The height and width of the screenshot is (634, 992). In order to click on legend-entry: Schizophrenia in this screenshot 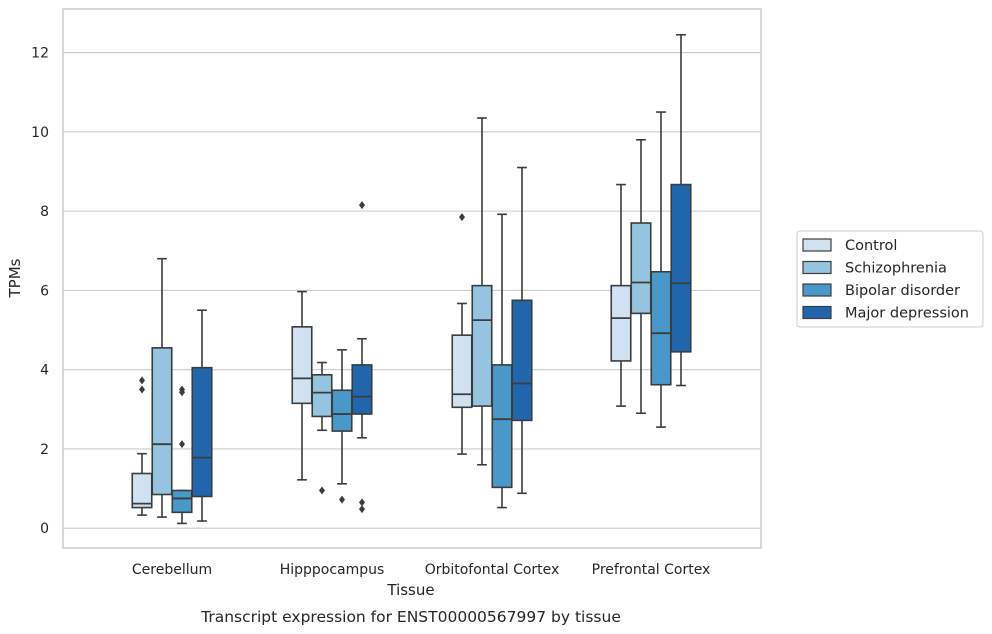, I will do `click(896, 269)`.